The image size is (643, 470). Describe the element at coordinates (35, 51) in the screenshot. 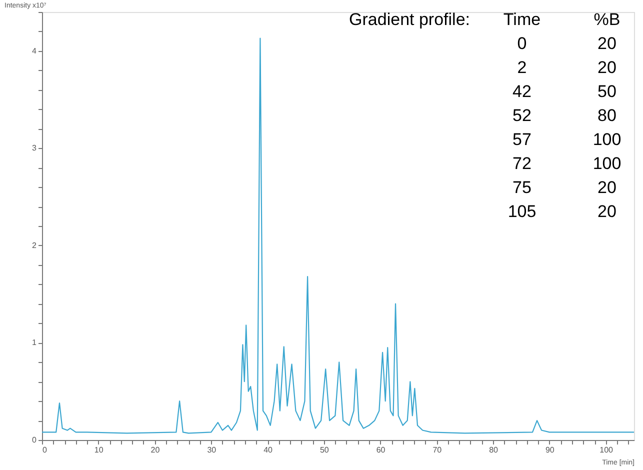

I see `y-tick-label: 4` at that location.